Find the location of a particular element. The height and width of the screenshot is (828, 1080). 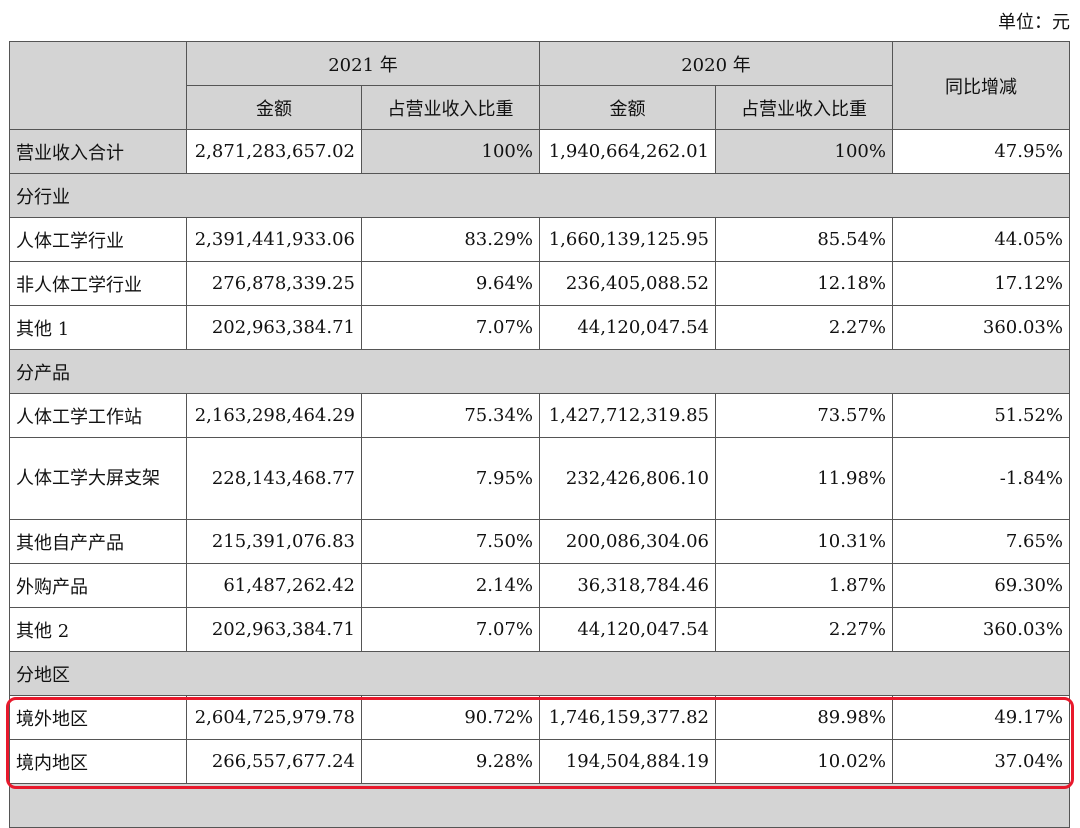

share-2020: 10.31% is located at coordinates (804, 541).